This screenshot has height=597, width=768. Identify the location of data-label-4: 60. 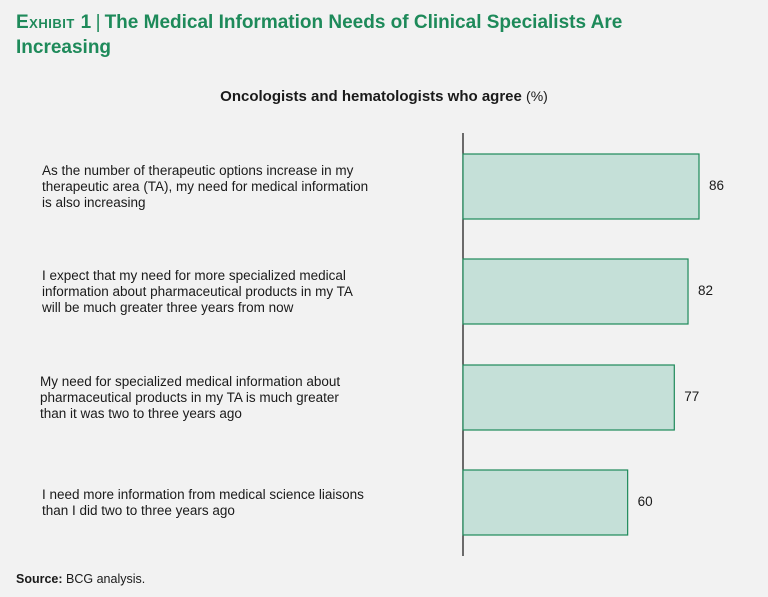
(645, 501).